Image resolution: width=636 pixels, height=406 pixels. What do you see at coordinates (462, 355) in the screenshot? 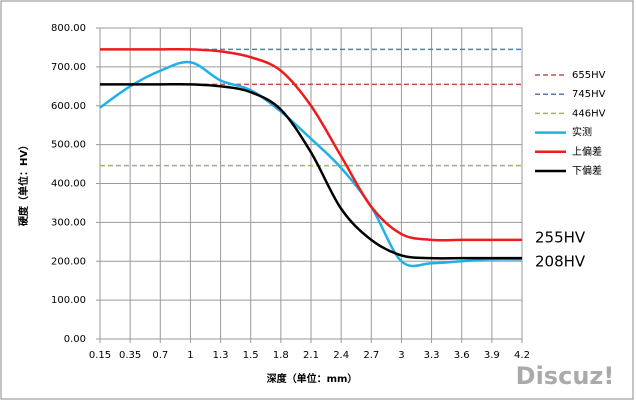
I see `x-tick-label: 3.6` at bounding box center [462, 355].